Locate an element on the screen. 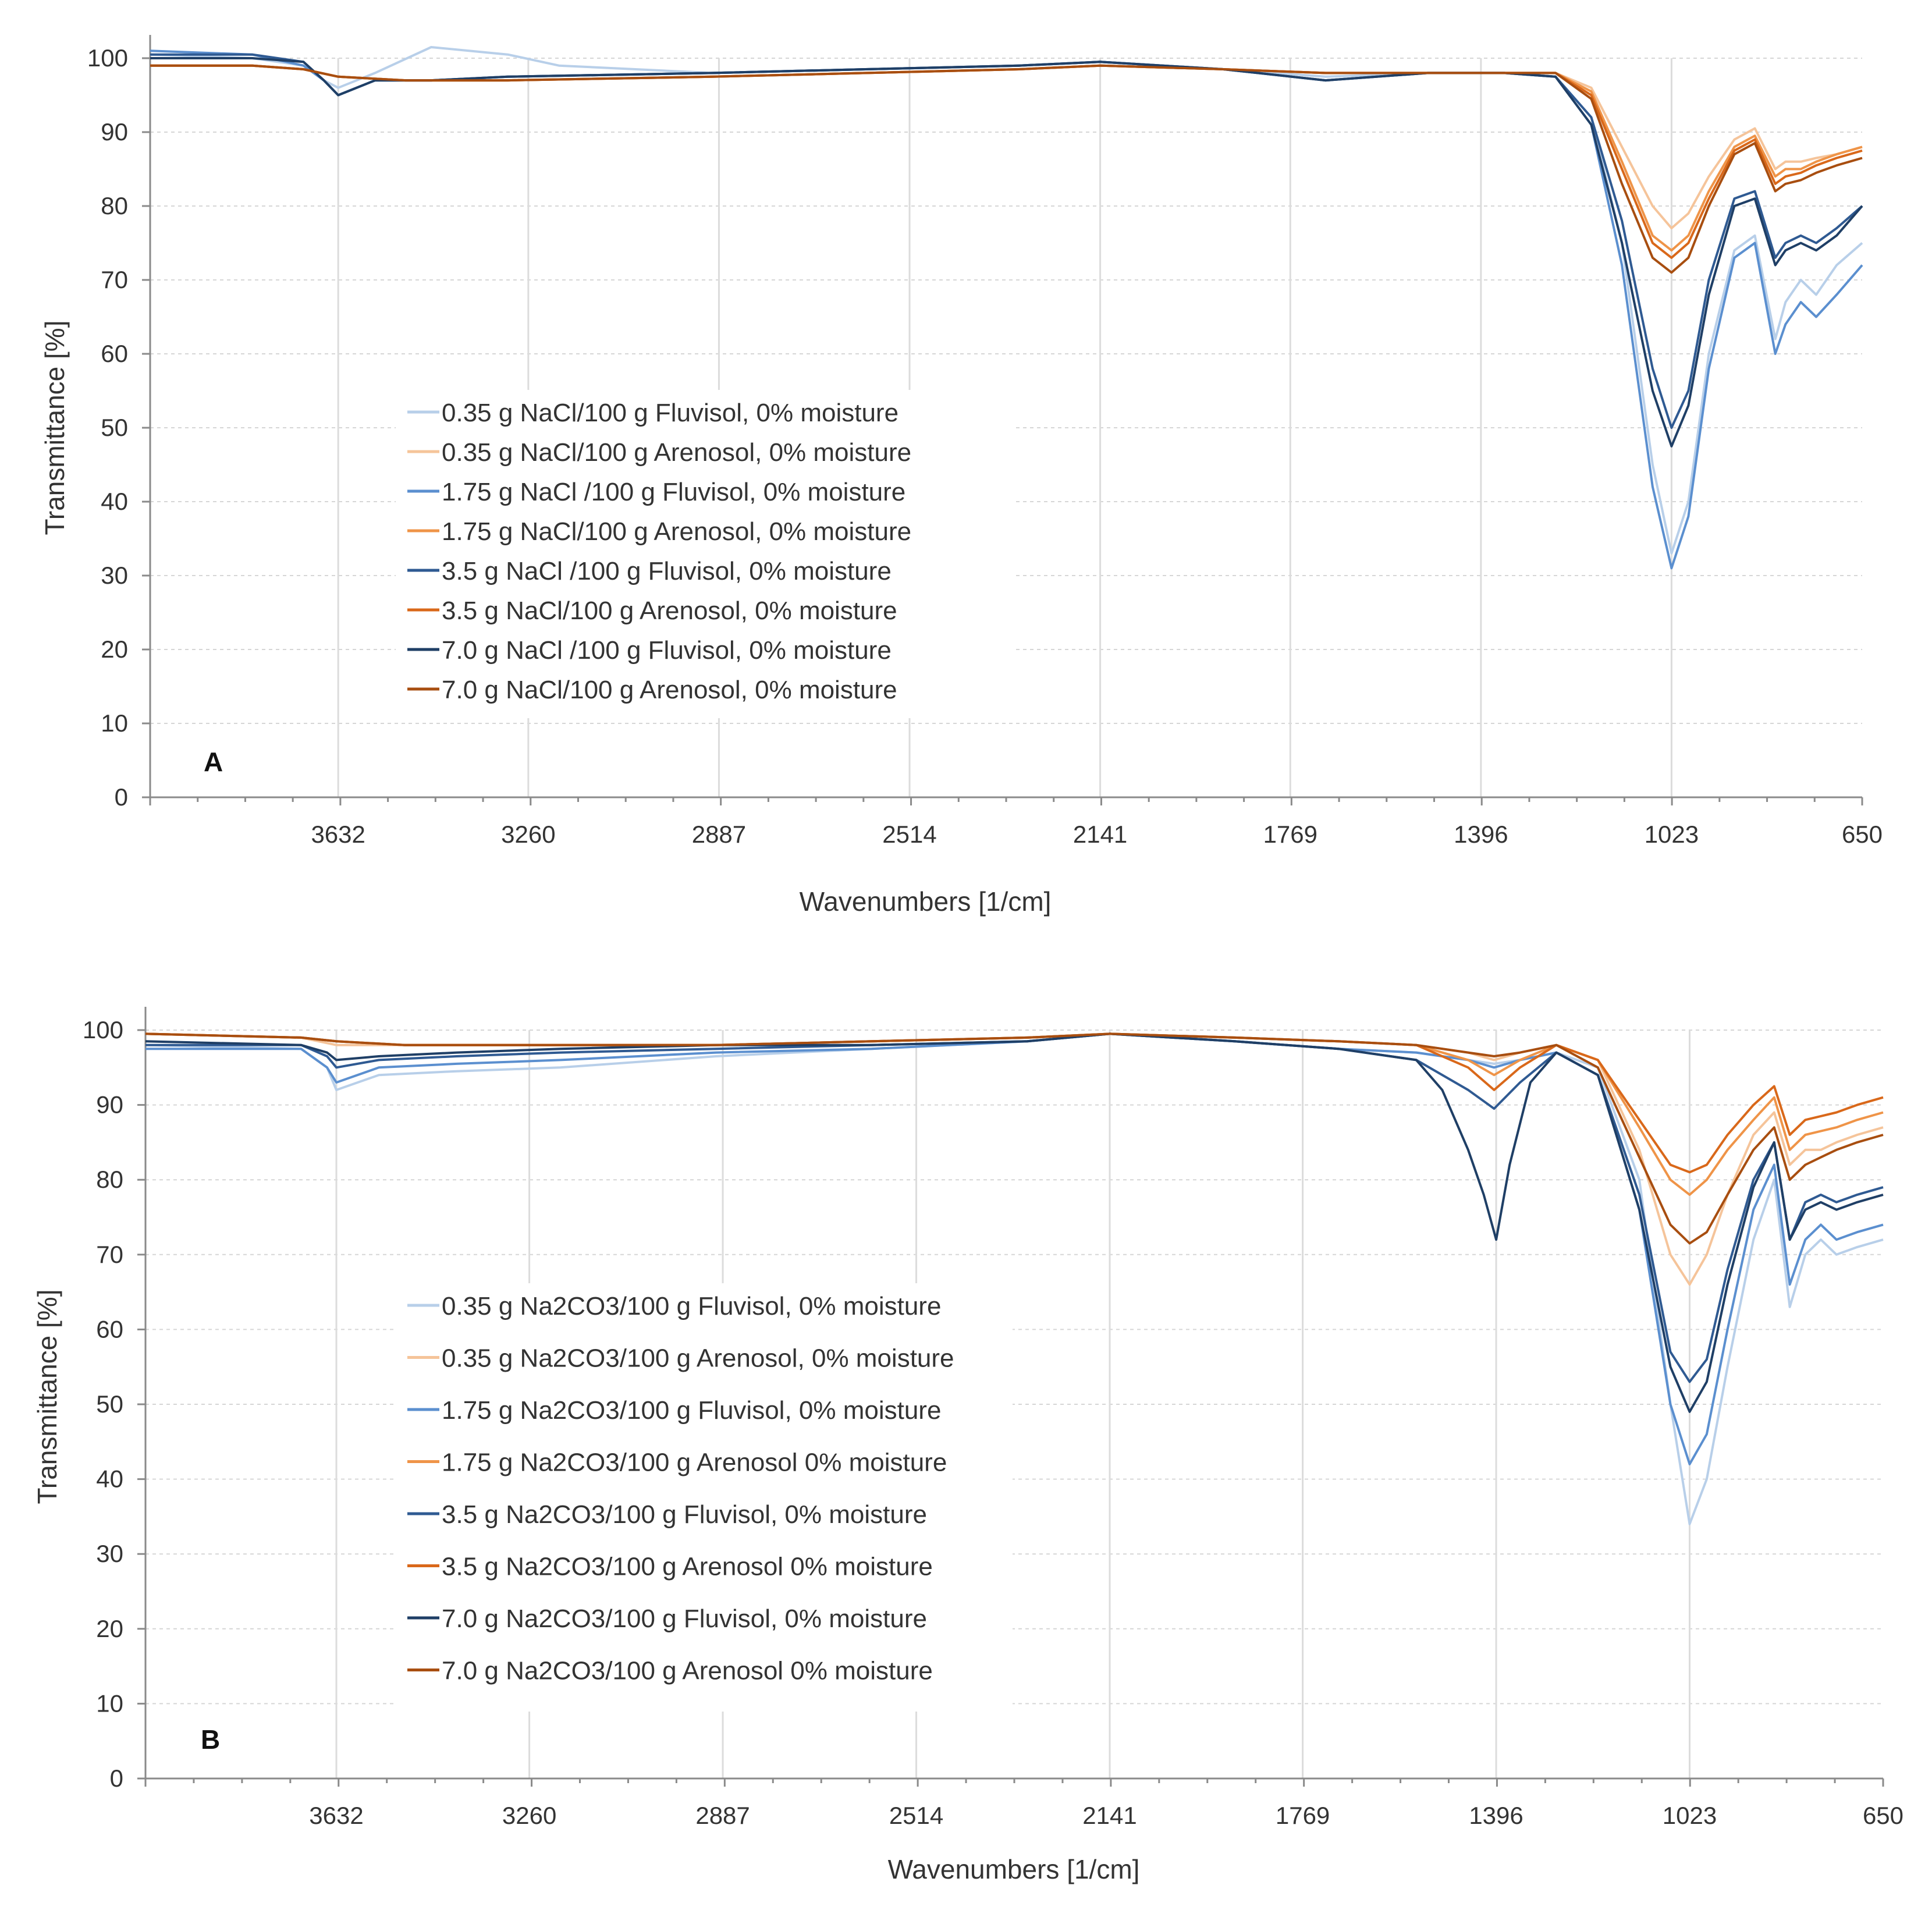 The image size is (1932, 1917). panel-b-y-tick-label: 50 is located at coordinates (109, 1404).